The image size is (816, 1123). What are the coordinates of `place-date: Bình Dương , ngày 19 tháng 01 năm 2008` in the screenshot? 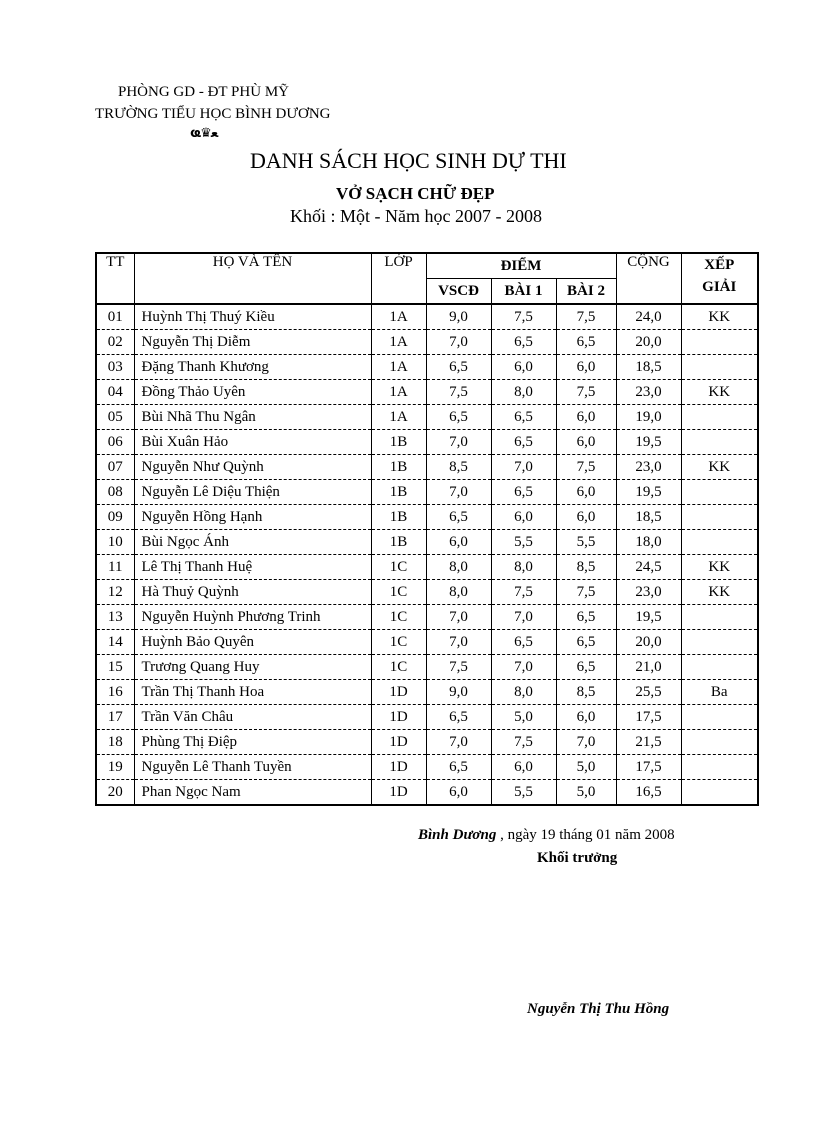 It's located at (546, 835).